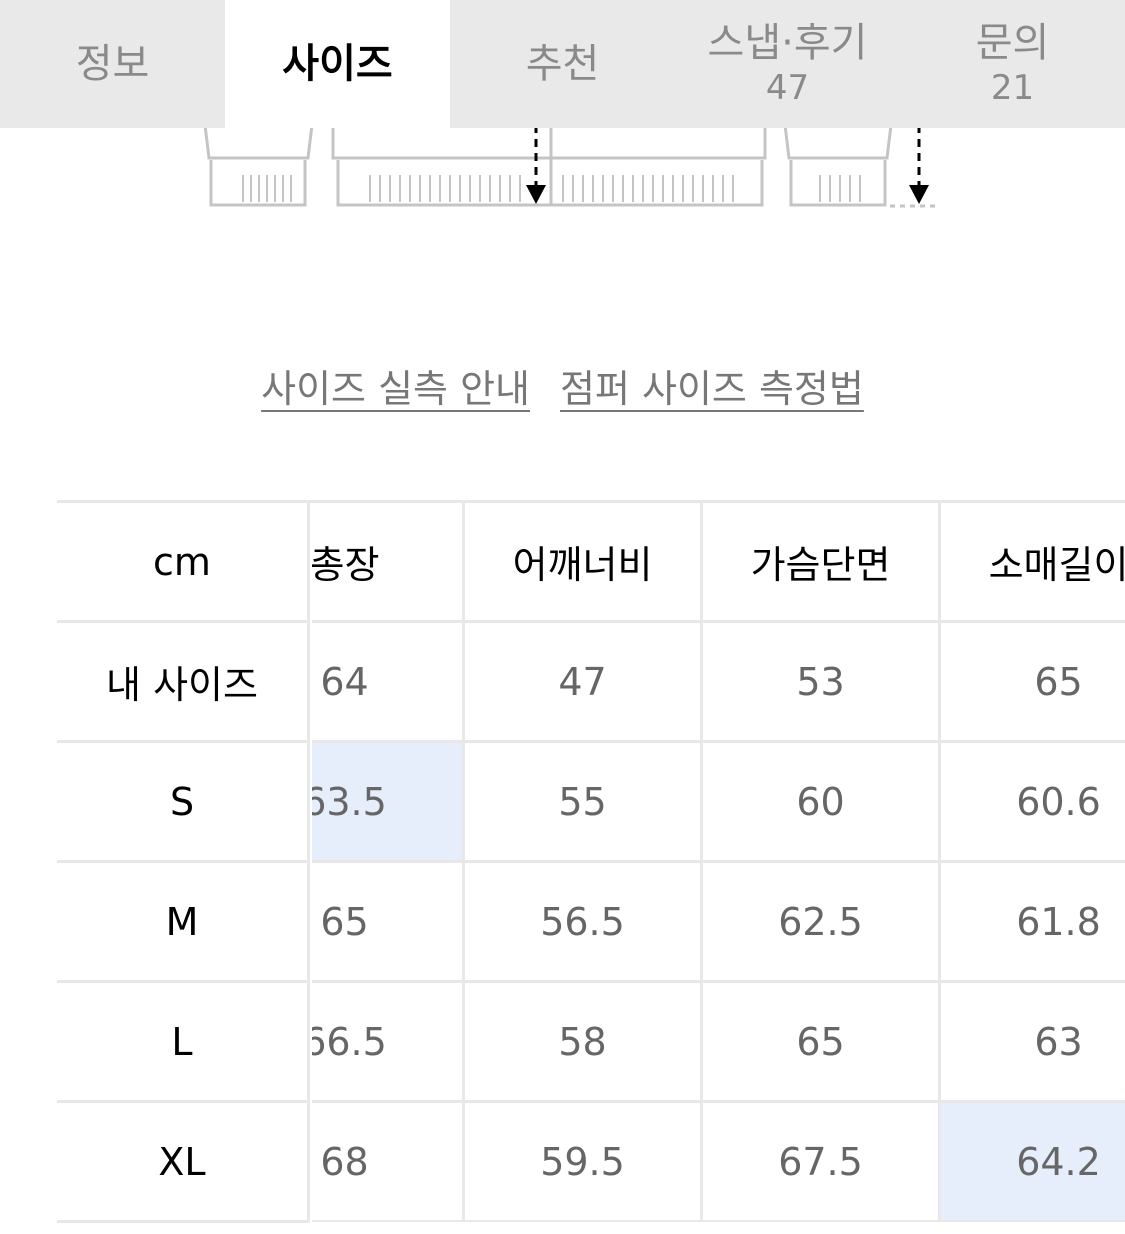 The width and height of the screenshot is (1125, 1234). What do you see at coordinates (1033, 923) in the screenshot?
I see `table-cell: 61.8` at bounding box center [1033, 923].